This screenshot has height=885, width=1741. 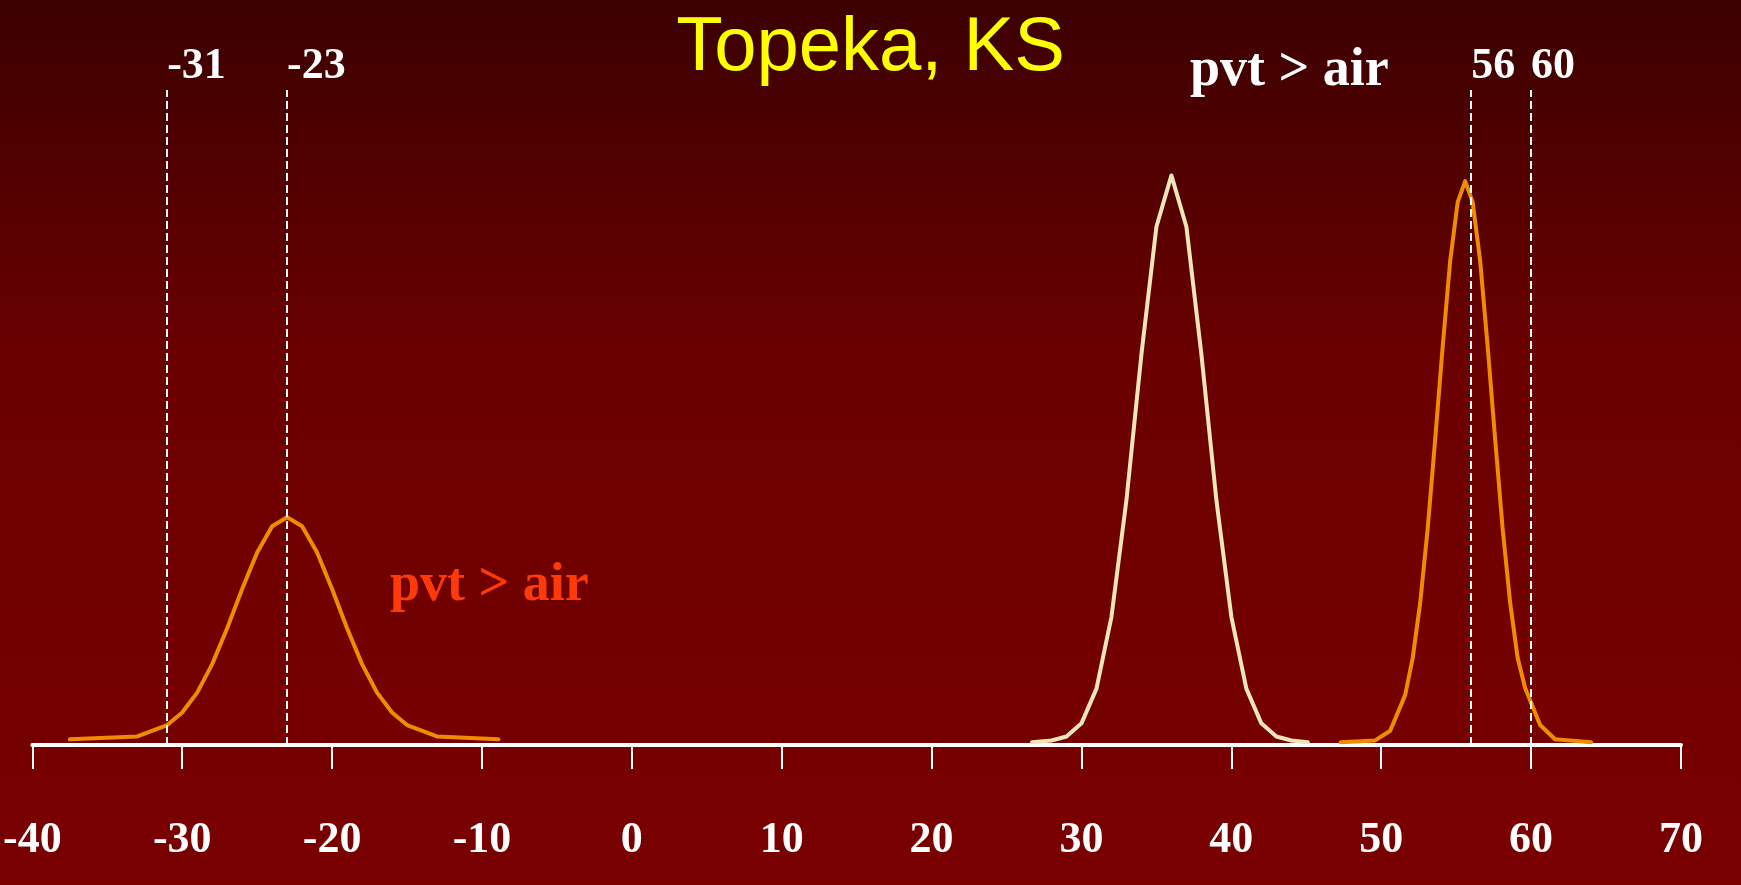 I want to click on x-tick-label: 60, so click(x=1531, y=837).